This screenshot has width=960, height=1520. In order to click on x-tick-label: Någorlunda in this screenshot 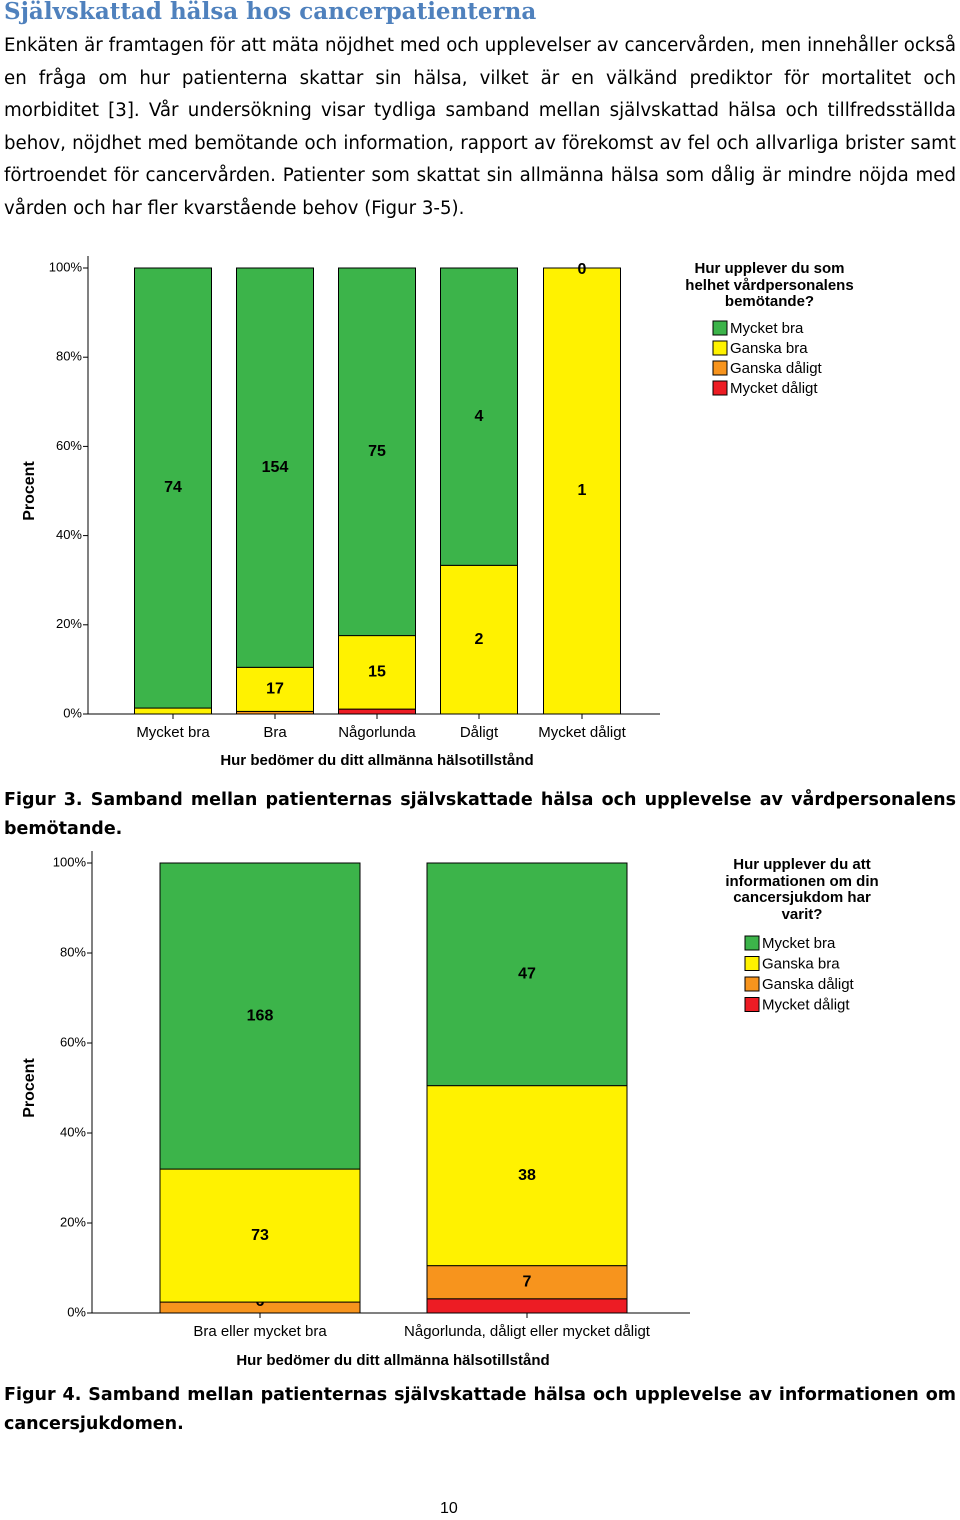, I will do `click(377, 732)`.